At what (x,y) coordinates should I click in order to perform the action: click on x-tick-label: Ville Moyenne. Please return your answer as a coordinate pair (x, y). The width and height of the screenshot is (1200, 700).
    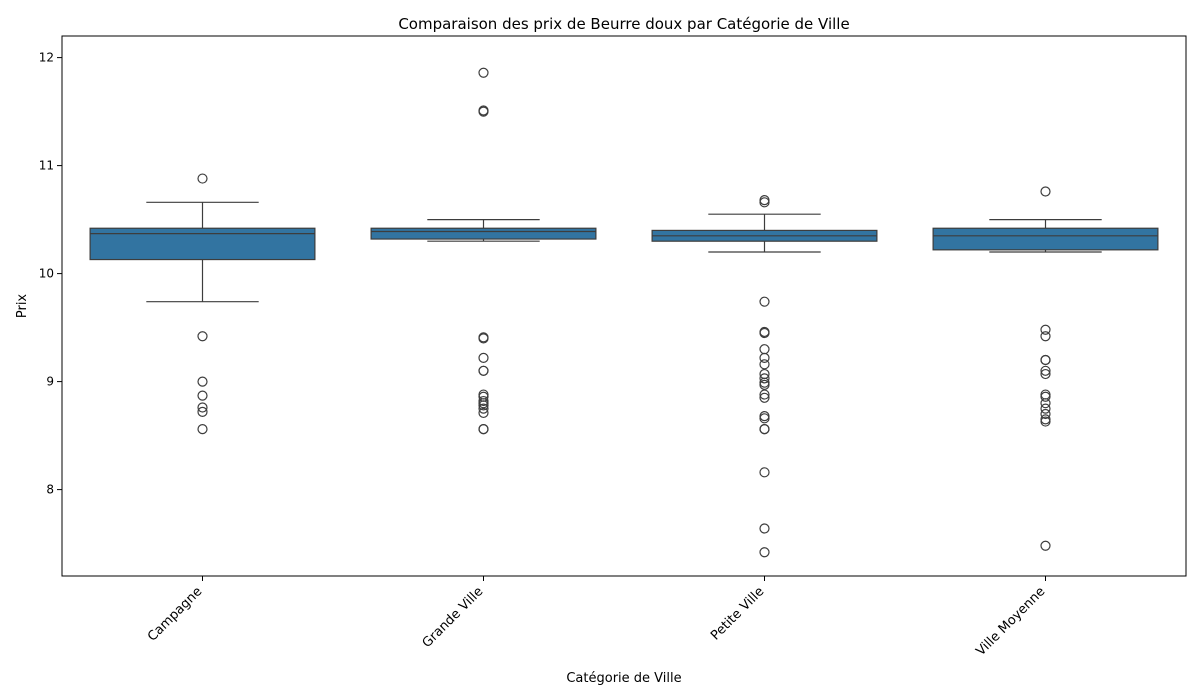
    Looking at the image, I should click on (1010, 621).